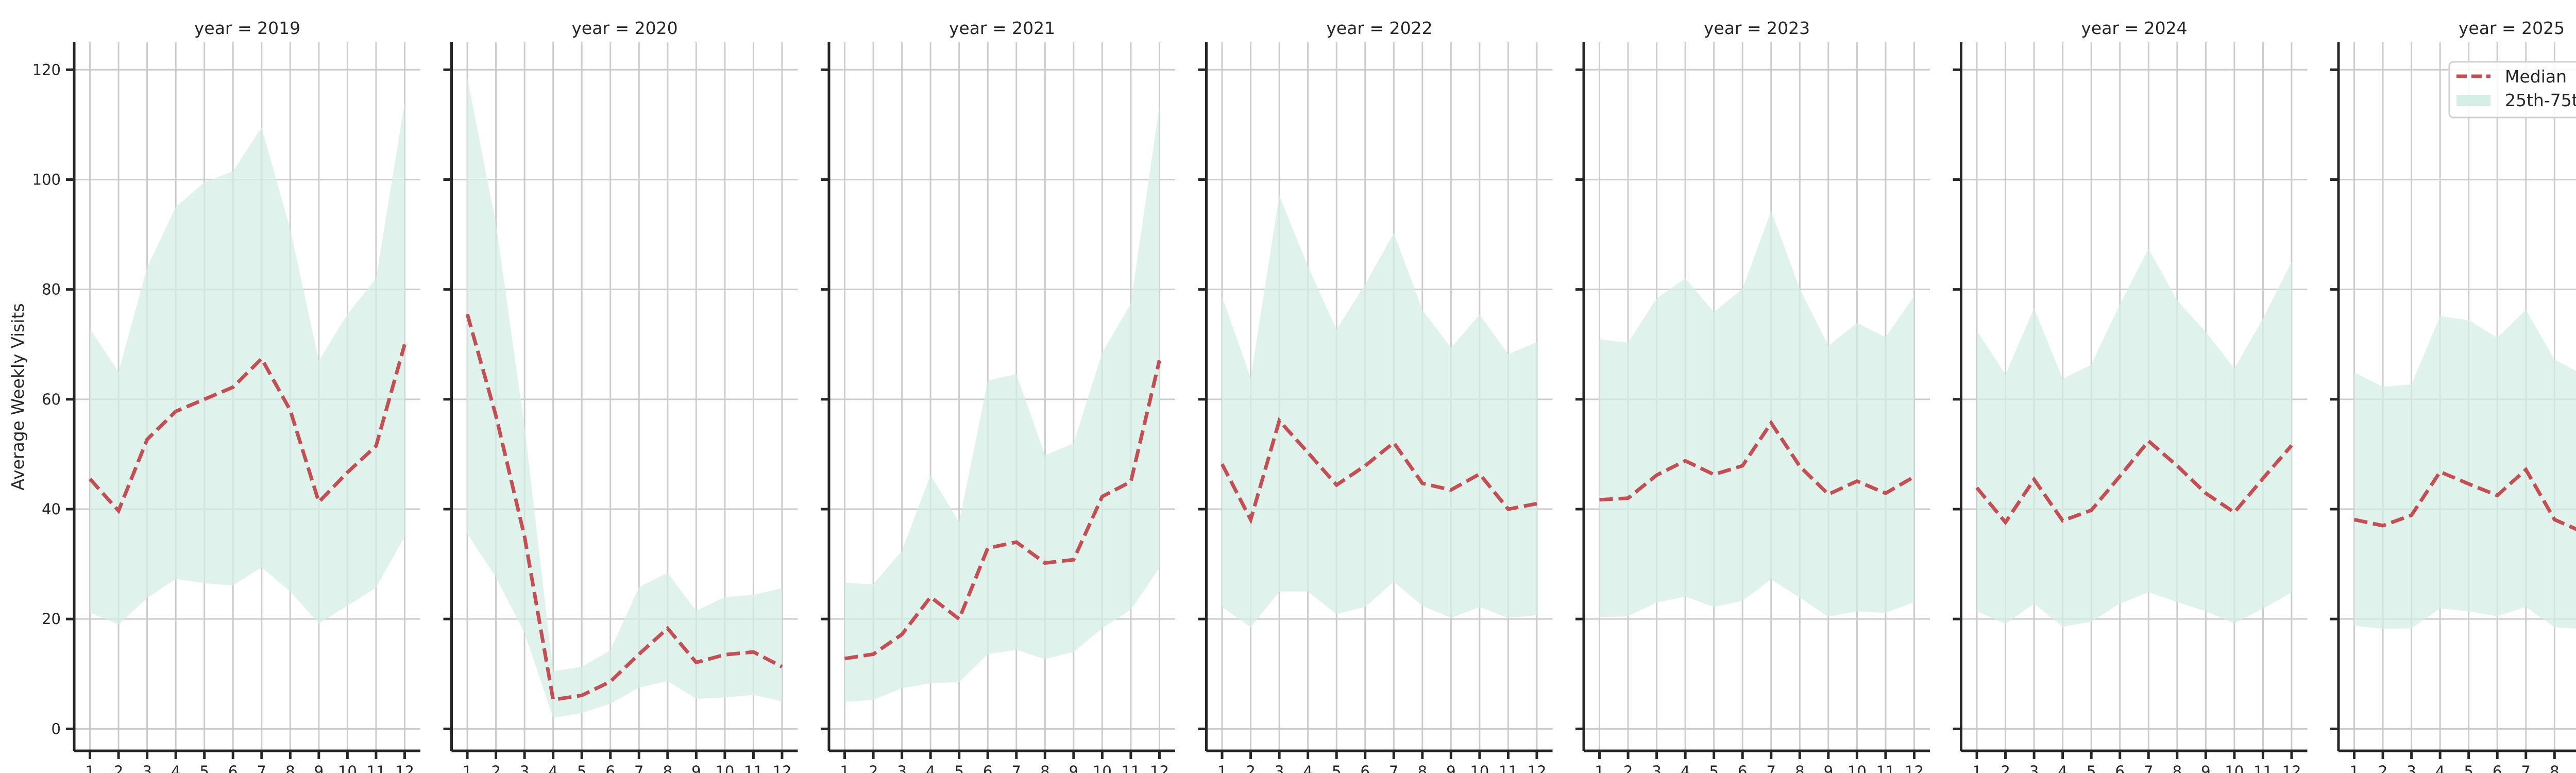  Describe the element at coordinates (51, 289) in the screenshot. I see `y-tick-label: 80` at that location.